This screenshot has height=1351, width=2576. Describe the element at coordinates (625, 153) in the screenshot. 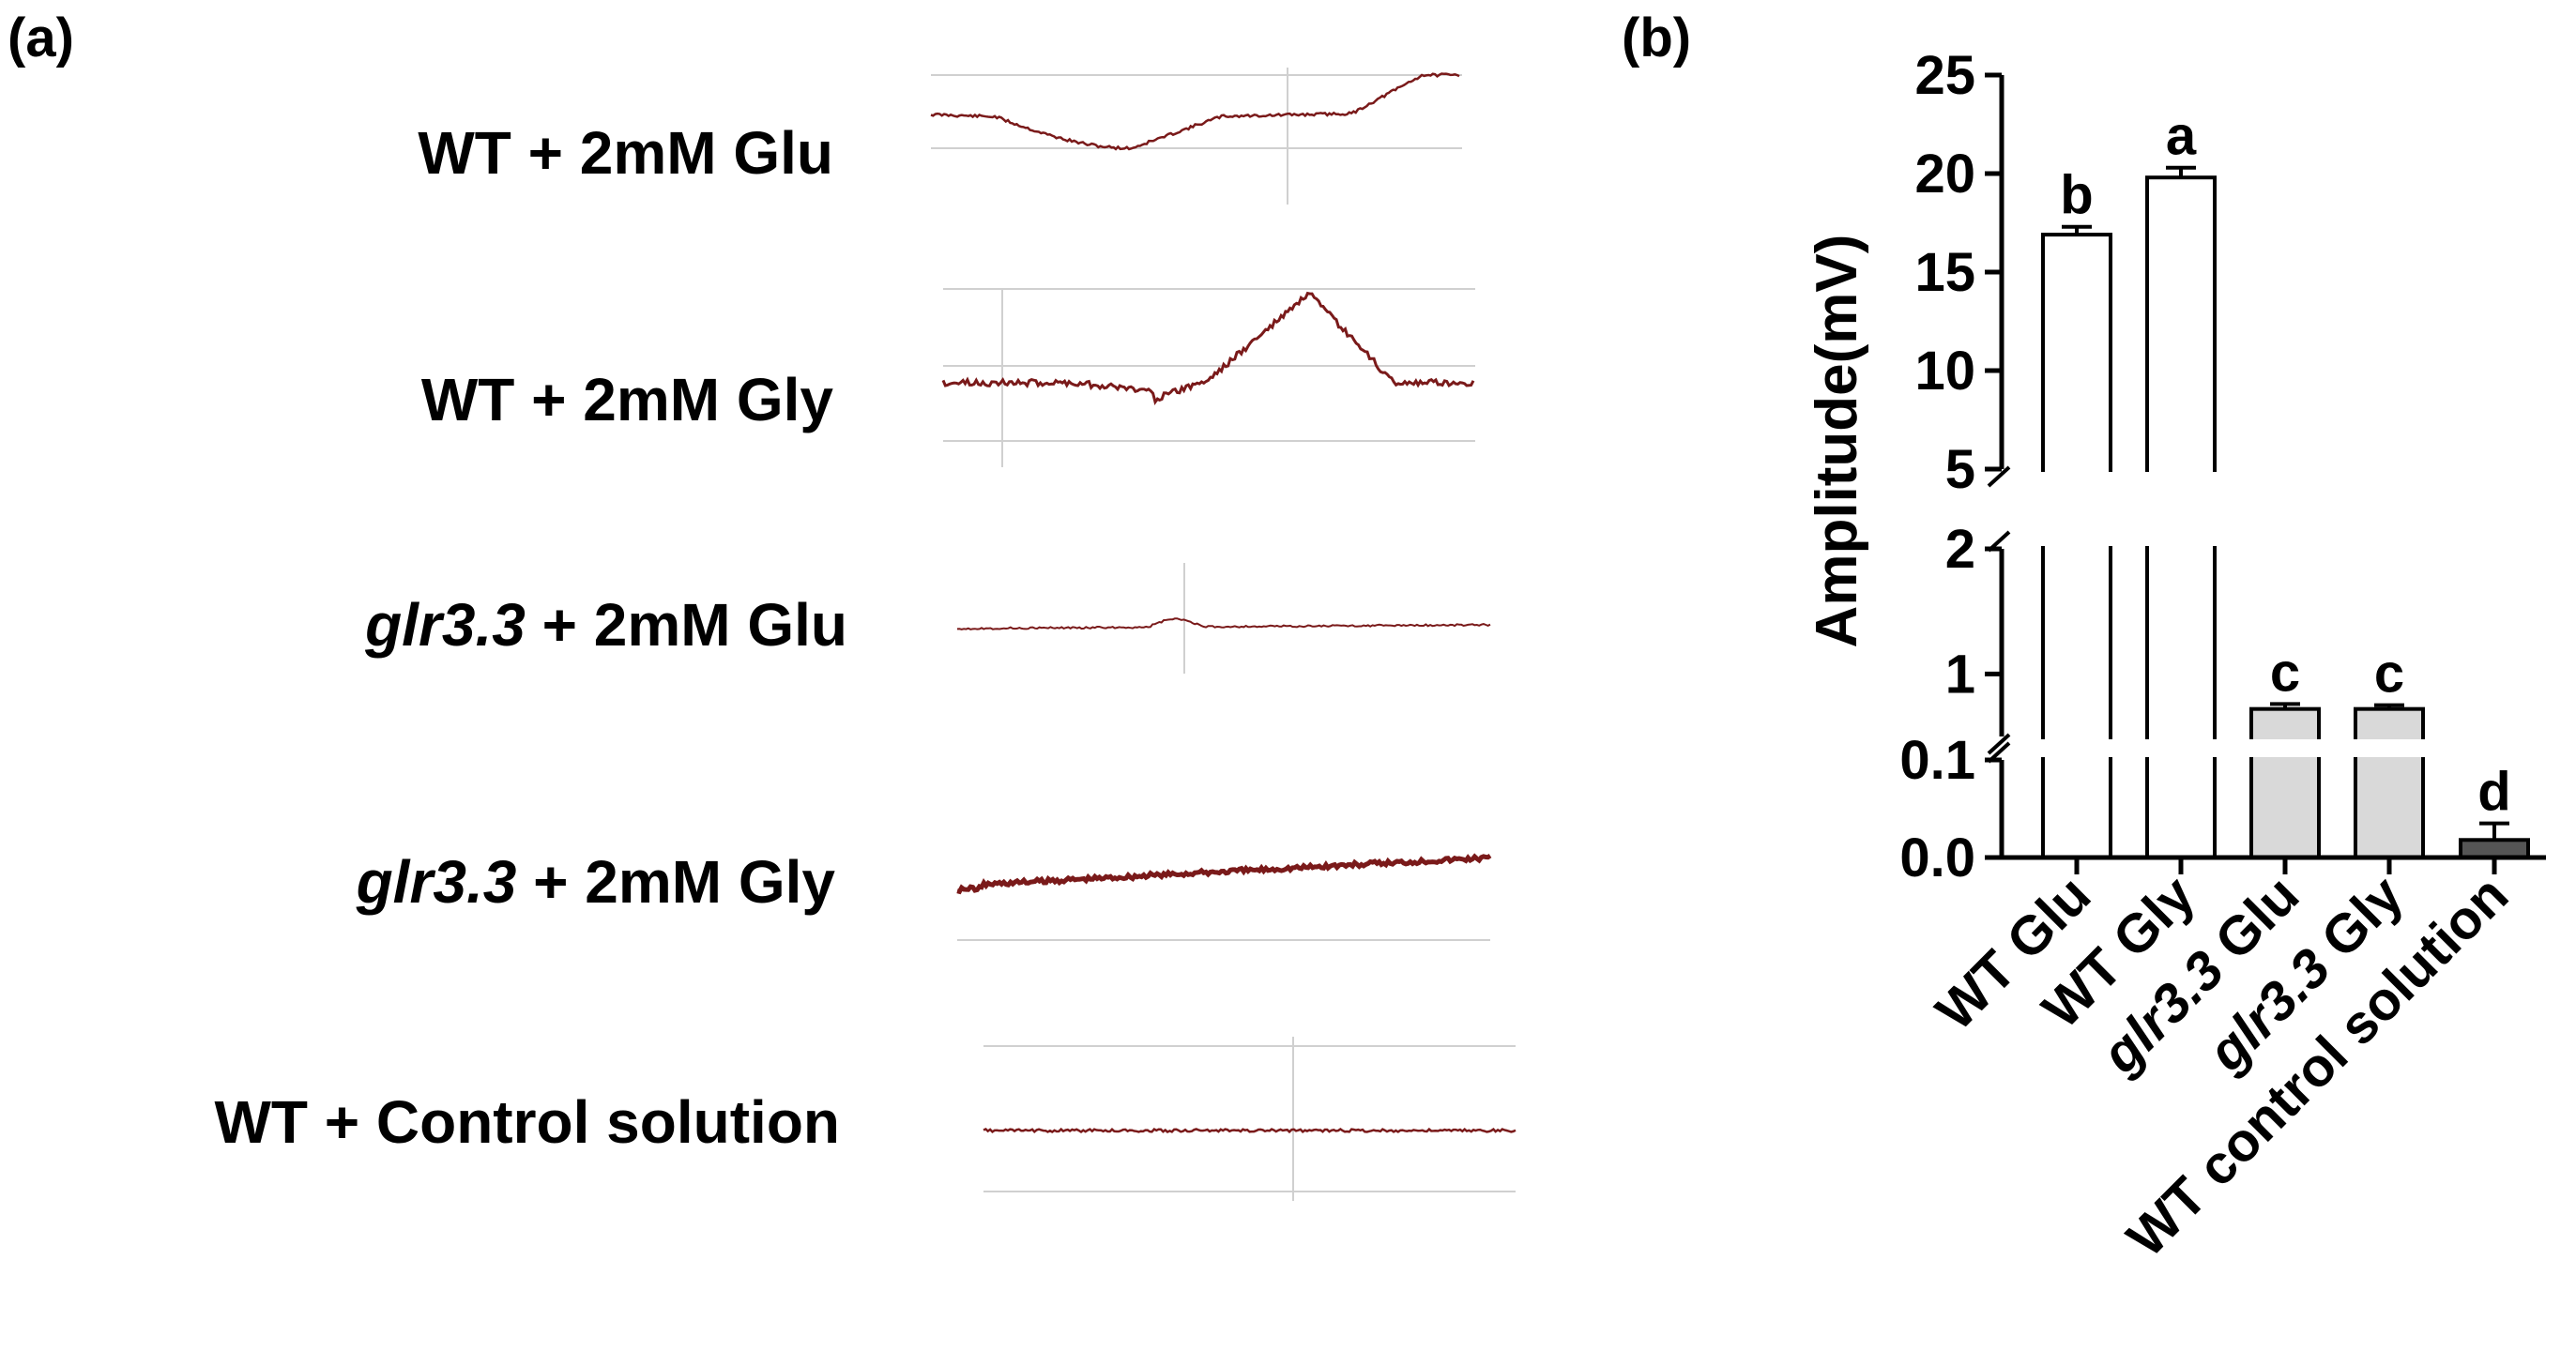

I see `trace-label-1: WT + 2mM Glu` at that location.